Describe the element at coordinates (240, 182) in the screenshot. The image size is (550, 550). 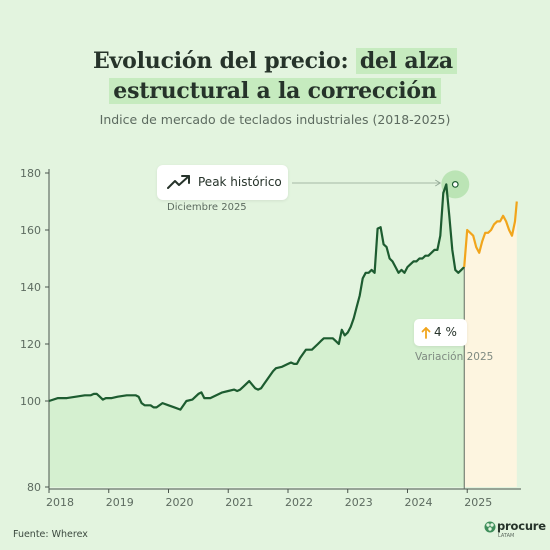
I see `peak-label: Peak histórico` at that location.